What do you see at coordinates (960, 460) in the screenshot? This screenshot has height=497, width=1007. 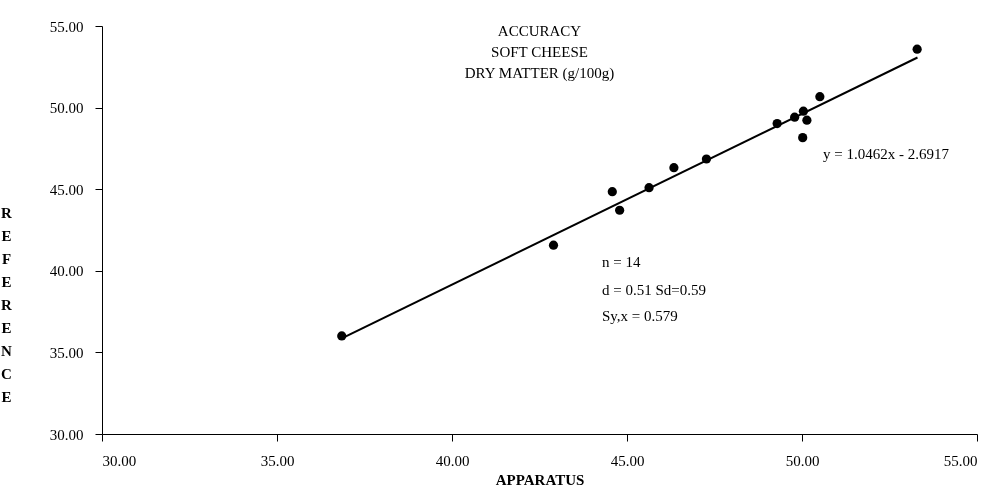 I see `x-tick-label: 55.00` at bounding box center [960, 460].